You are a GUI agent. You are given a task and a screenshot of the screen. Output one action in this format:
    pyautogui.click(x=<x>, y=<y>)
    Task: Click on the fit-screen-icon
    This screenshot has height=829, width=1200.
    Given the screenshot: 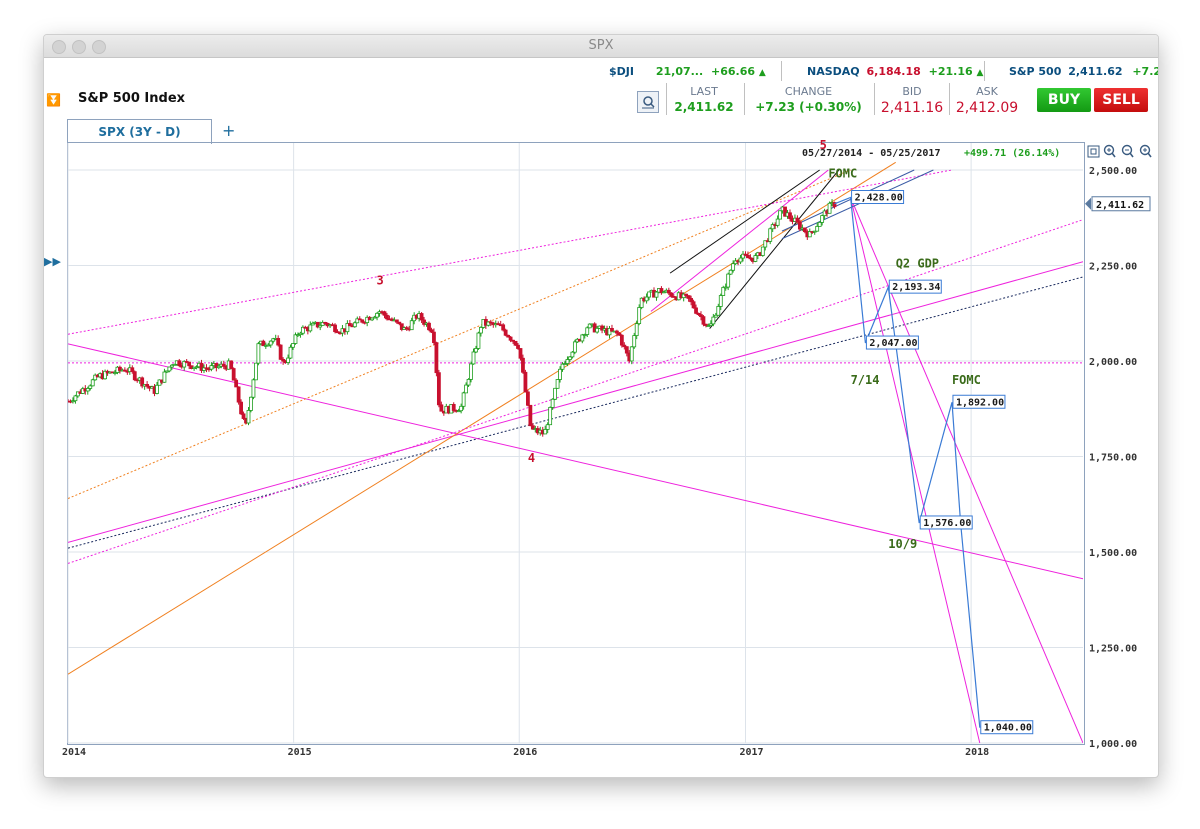 What is the action you would take?
    pyautogui.click(x=1093, y=151)
    